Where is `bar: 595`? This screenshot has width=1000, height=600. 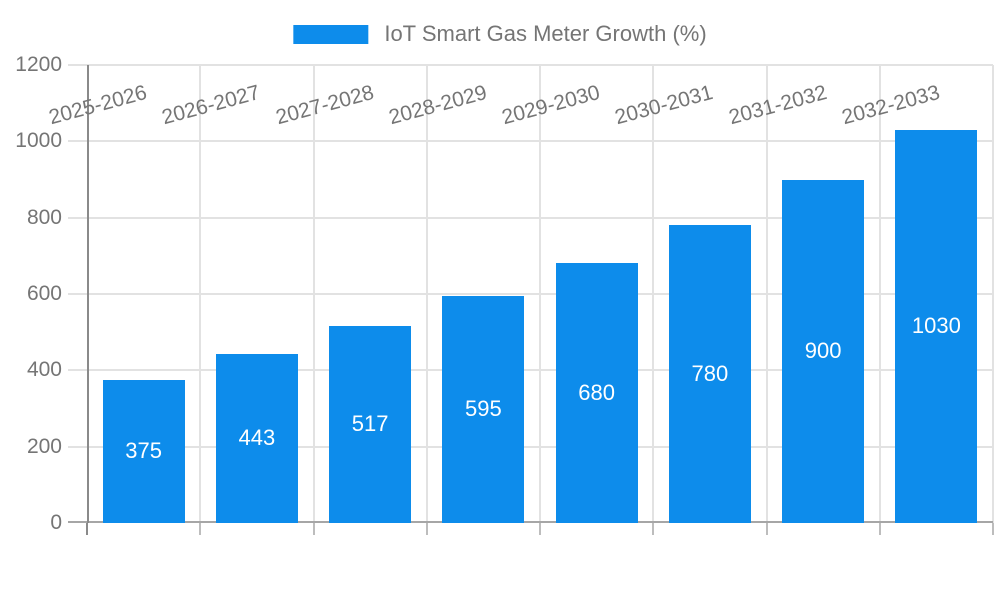 bar: 595 is located at coordinates (483, 409).